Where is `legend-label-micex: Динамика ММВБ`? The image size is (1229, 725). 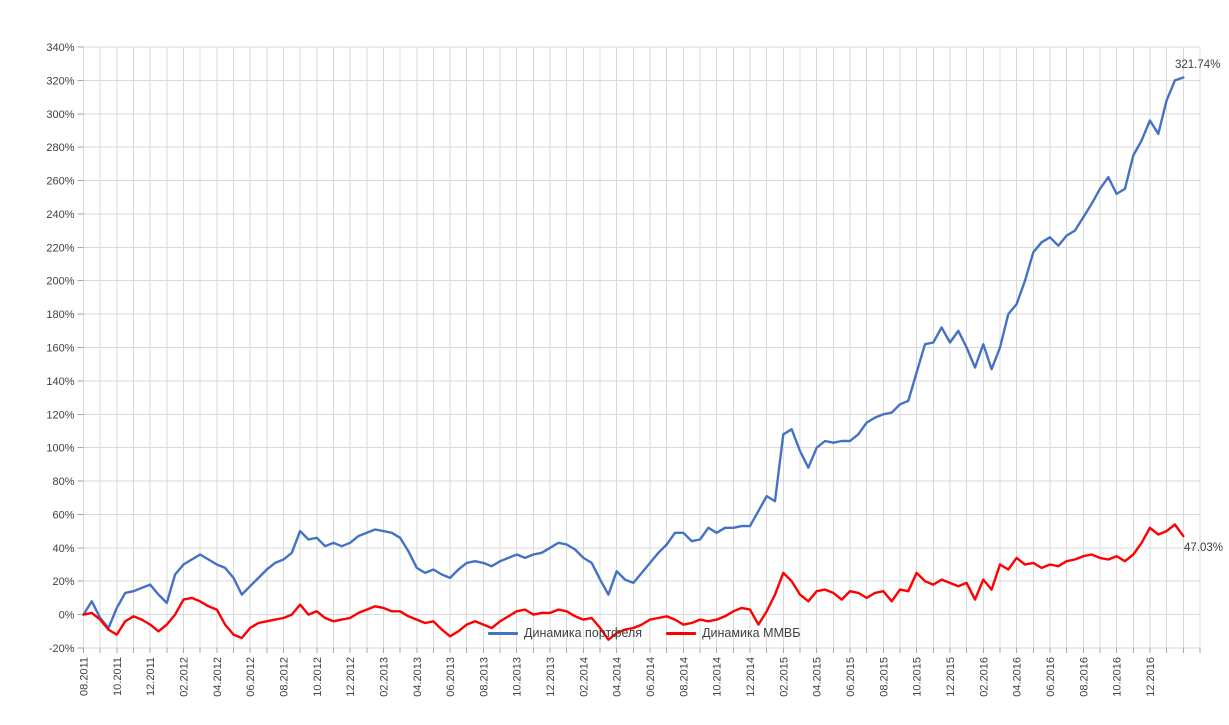
legend-label-micex: Динамика ММВБ is located at coordinates (751, 633).